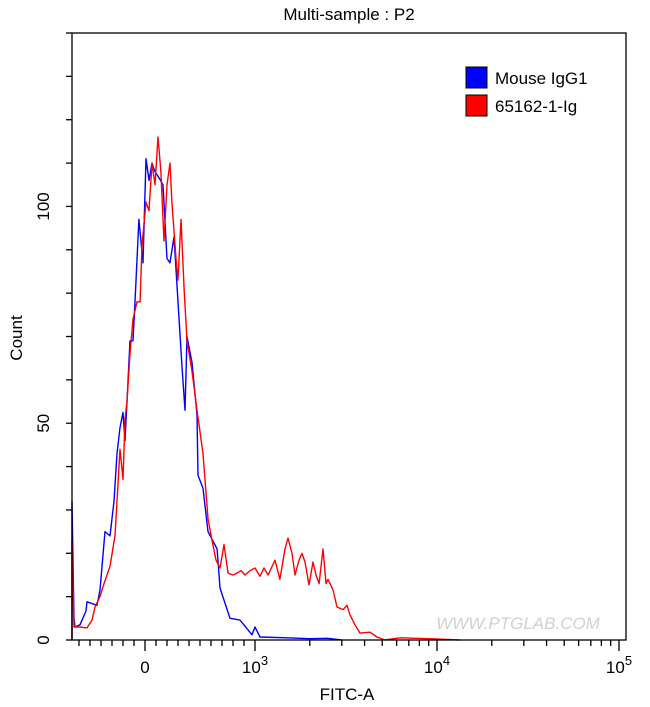 The height and width of the screenshot is (707, 650). What do you see at coordinates (536, 106) in the screenshot?
I see `legend-label-65162-1-ig: 65162-1-Ig` at bounding box center [536, 106].